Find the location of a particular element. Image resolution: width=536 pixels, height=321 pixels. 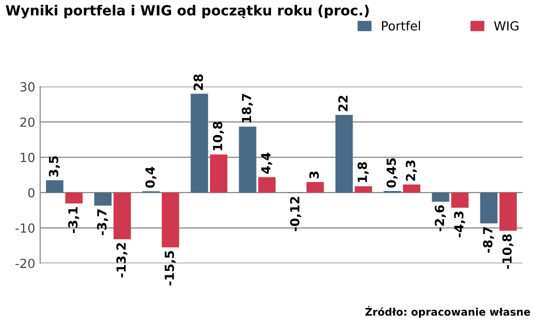

data-label: -0,12 is located at coordinates (296, 214).